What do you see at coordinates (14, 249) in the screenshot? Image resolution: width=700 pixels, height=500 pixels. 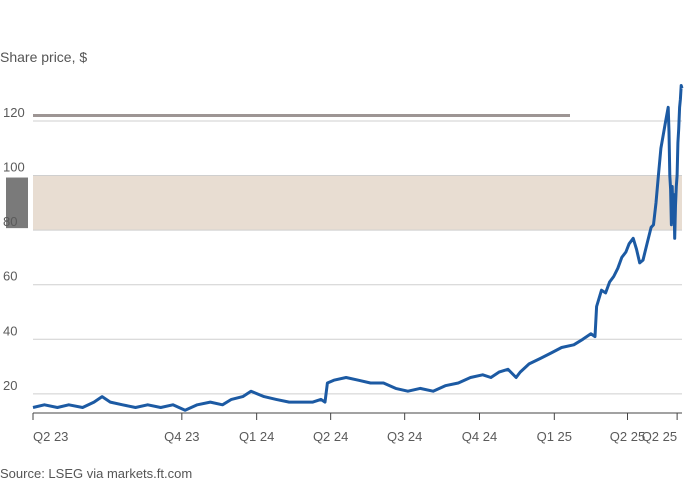 I see `y-tick-labels: 20 40 60 80 100 120` at bounding box center [14, 249].